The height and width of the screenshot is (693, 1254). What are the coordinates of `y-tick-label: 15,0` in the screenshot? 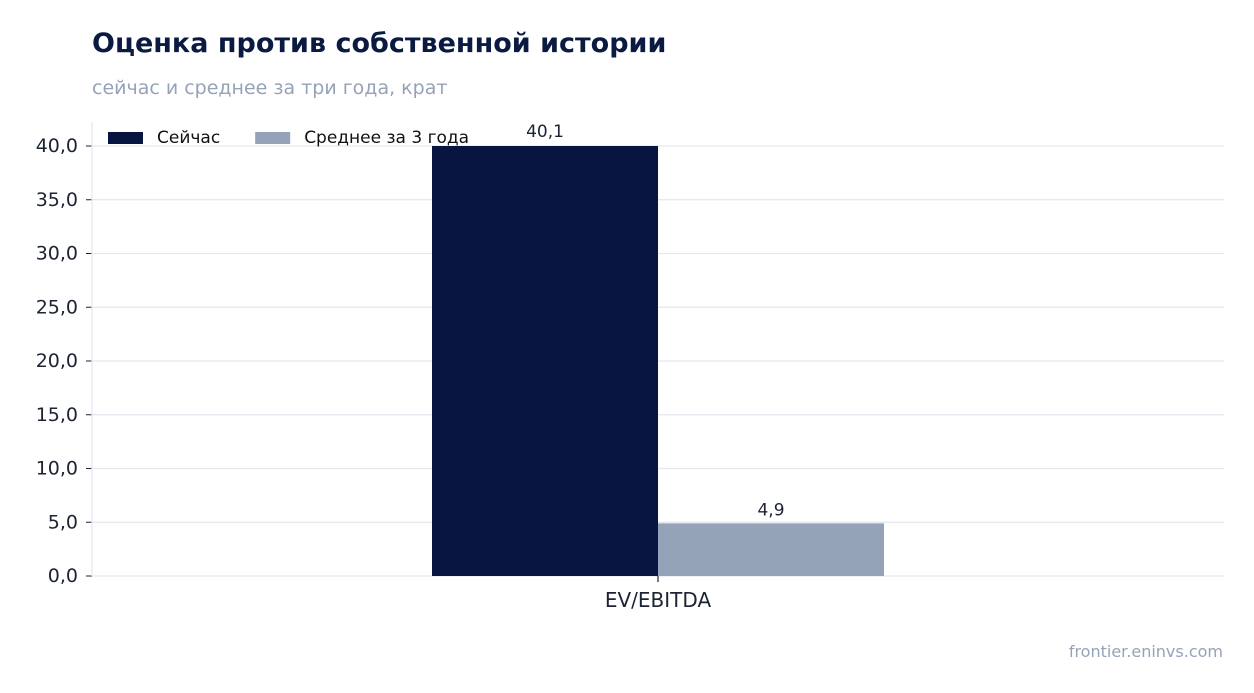 It's located at (57, 415).